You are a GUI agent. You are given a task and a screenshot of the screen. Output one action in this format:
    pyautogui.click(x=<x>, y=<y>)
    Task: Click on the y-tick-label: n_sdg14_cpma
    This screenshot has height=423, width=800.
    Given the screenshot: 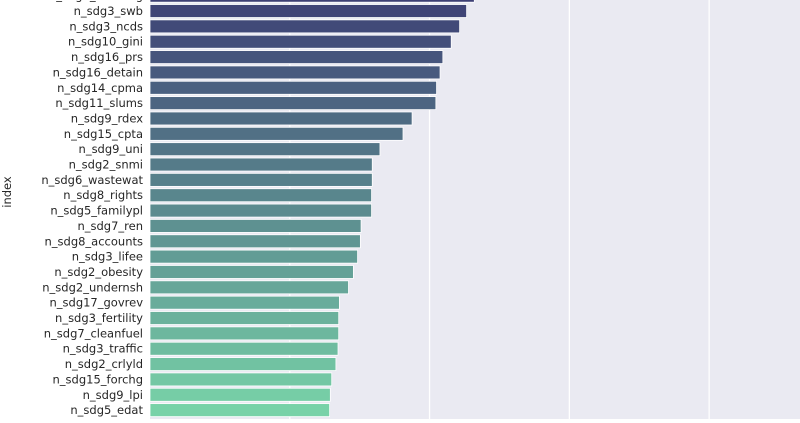 What is the action you would take?
    pyautogui.click(x=100, y=88)
    